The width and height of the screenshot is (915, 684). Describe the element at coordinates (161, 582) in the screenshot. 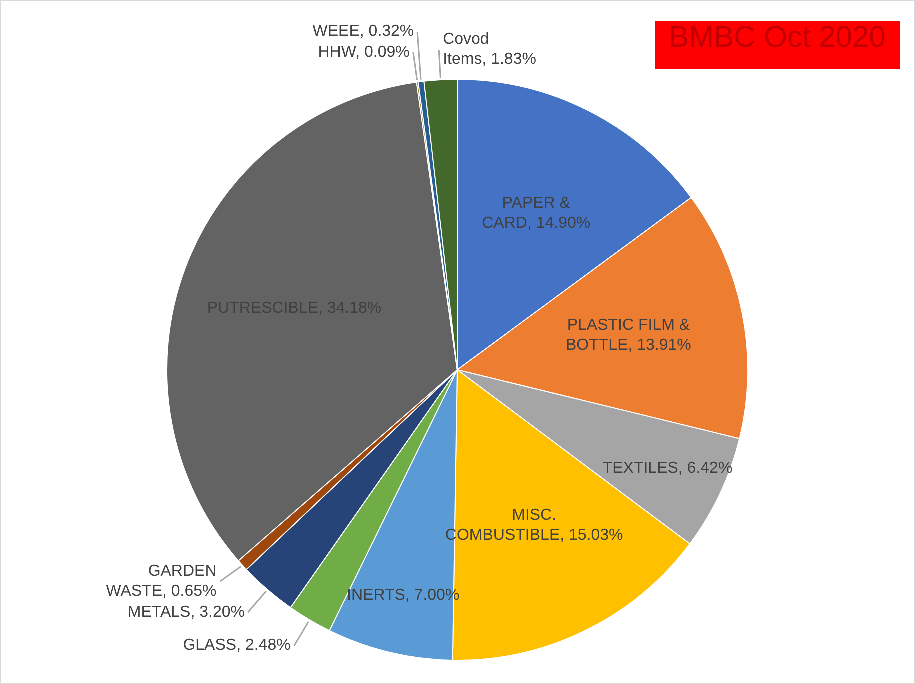

I see `slice-label: GARDEN WASTE, 0.65%` at that location.